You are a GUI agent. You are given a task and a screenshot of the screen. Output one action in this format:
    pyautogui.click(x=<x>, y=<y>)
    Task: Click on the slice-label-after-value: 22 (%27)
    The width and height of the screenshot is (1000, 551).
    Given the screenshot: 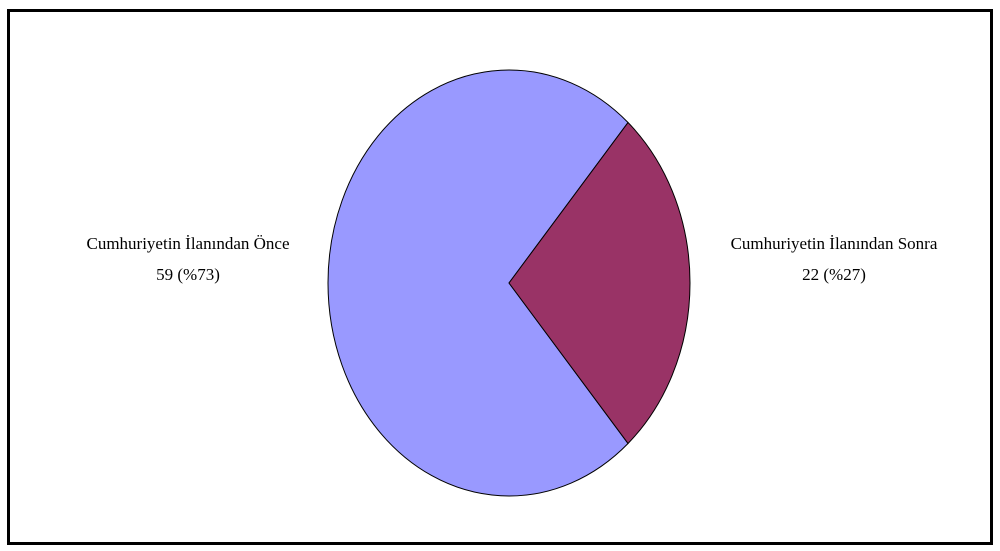 What is the action you would take?
    pyautogui.click(x=834, y=274)
    